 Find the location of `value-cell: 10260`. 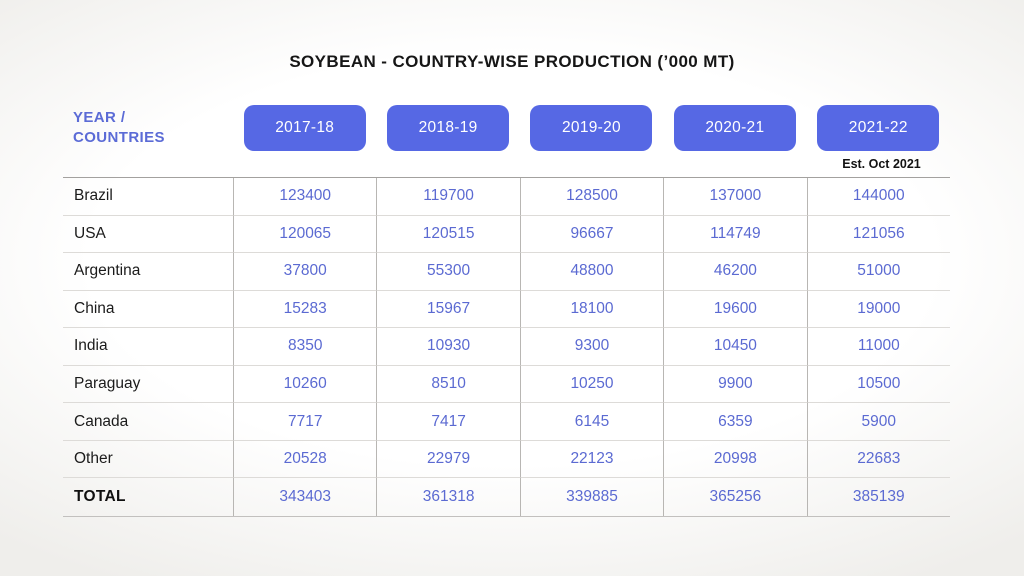

value-cell: 10260 is located at coordinates (305, 384).